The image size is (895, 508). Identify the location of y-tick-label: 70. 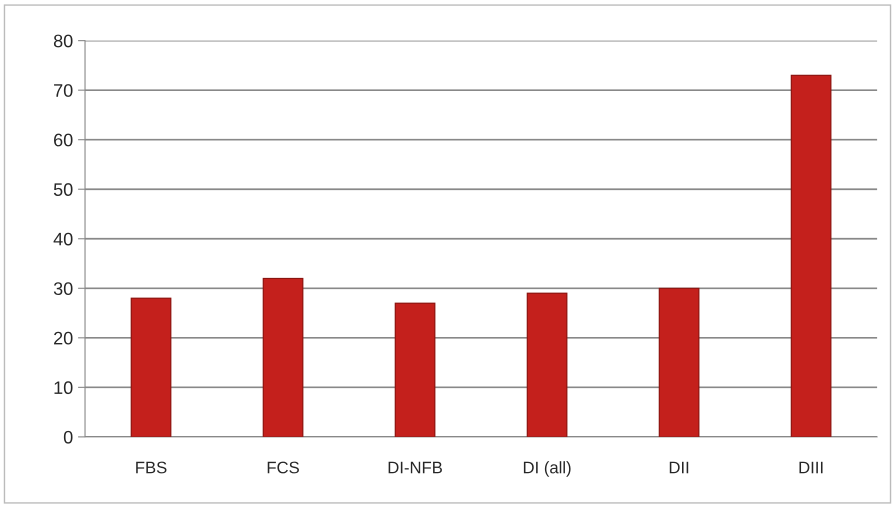
(63, 90).